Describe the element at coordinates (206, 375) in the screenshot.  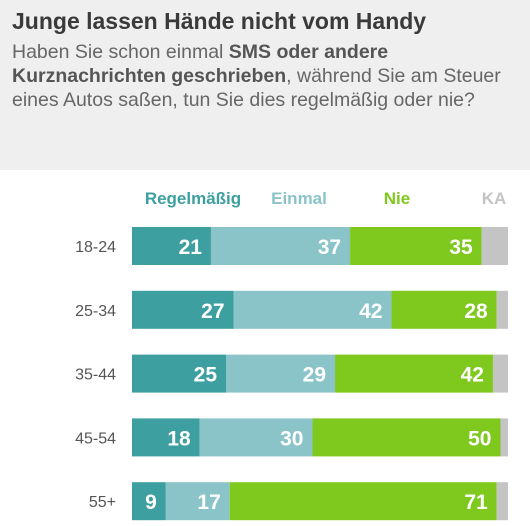
I see `data-label-regelmaessig-35-44: 25` at that location.